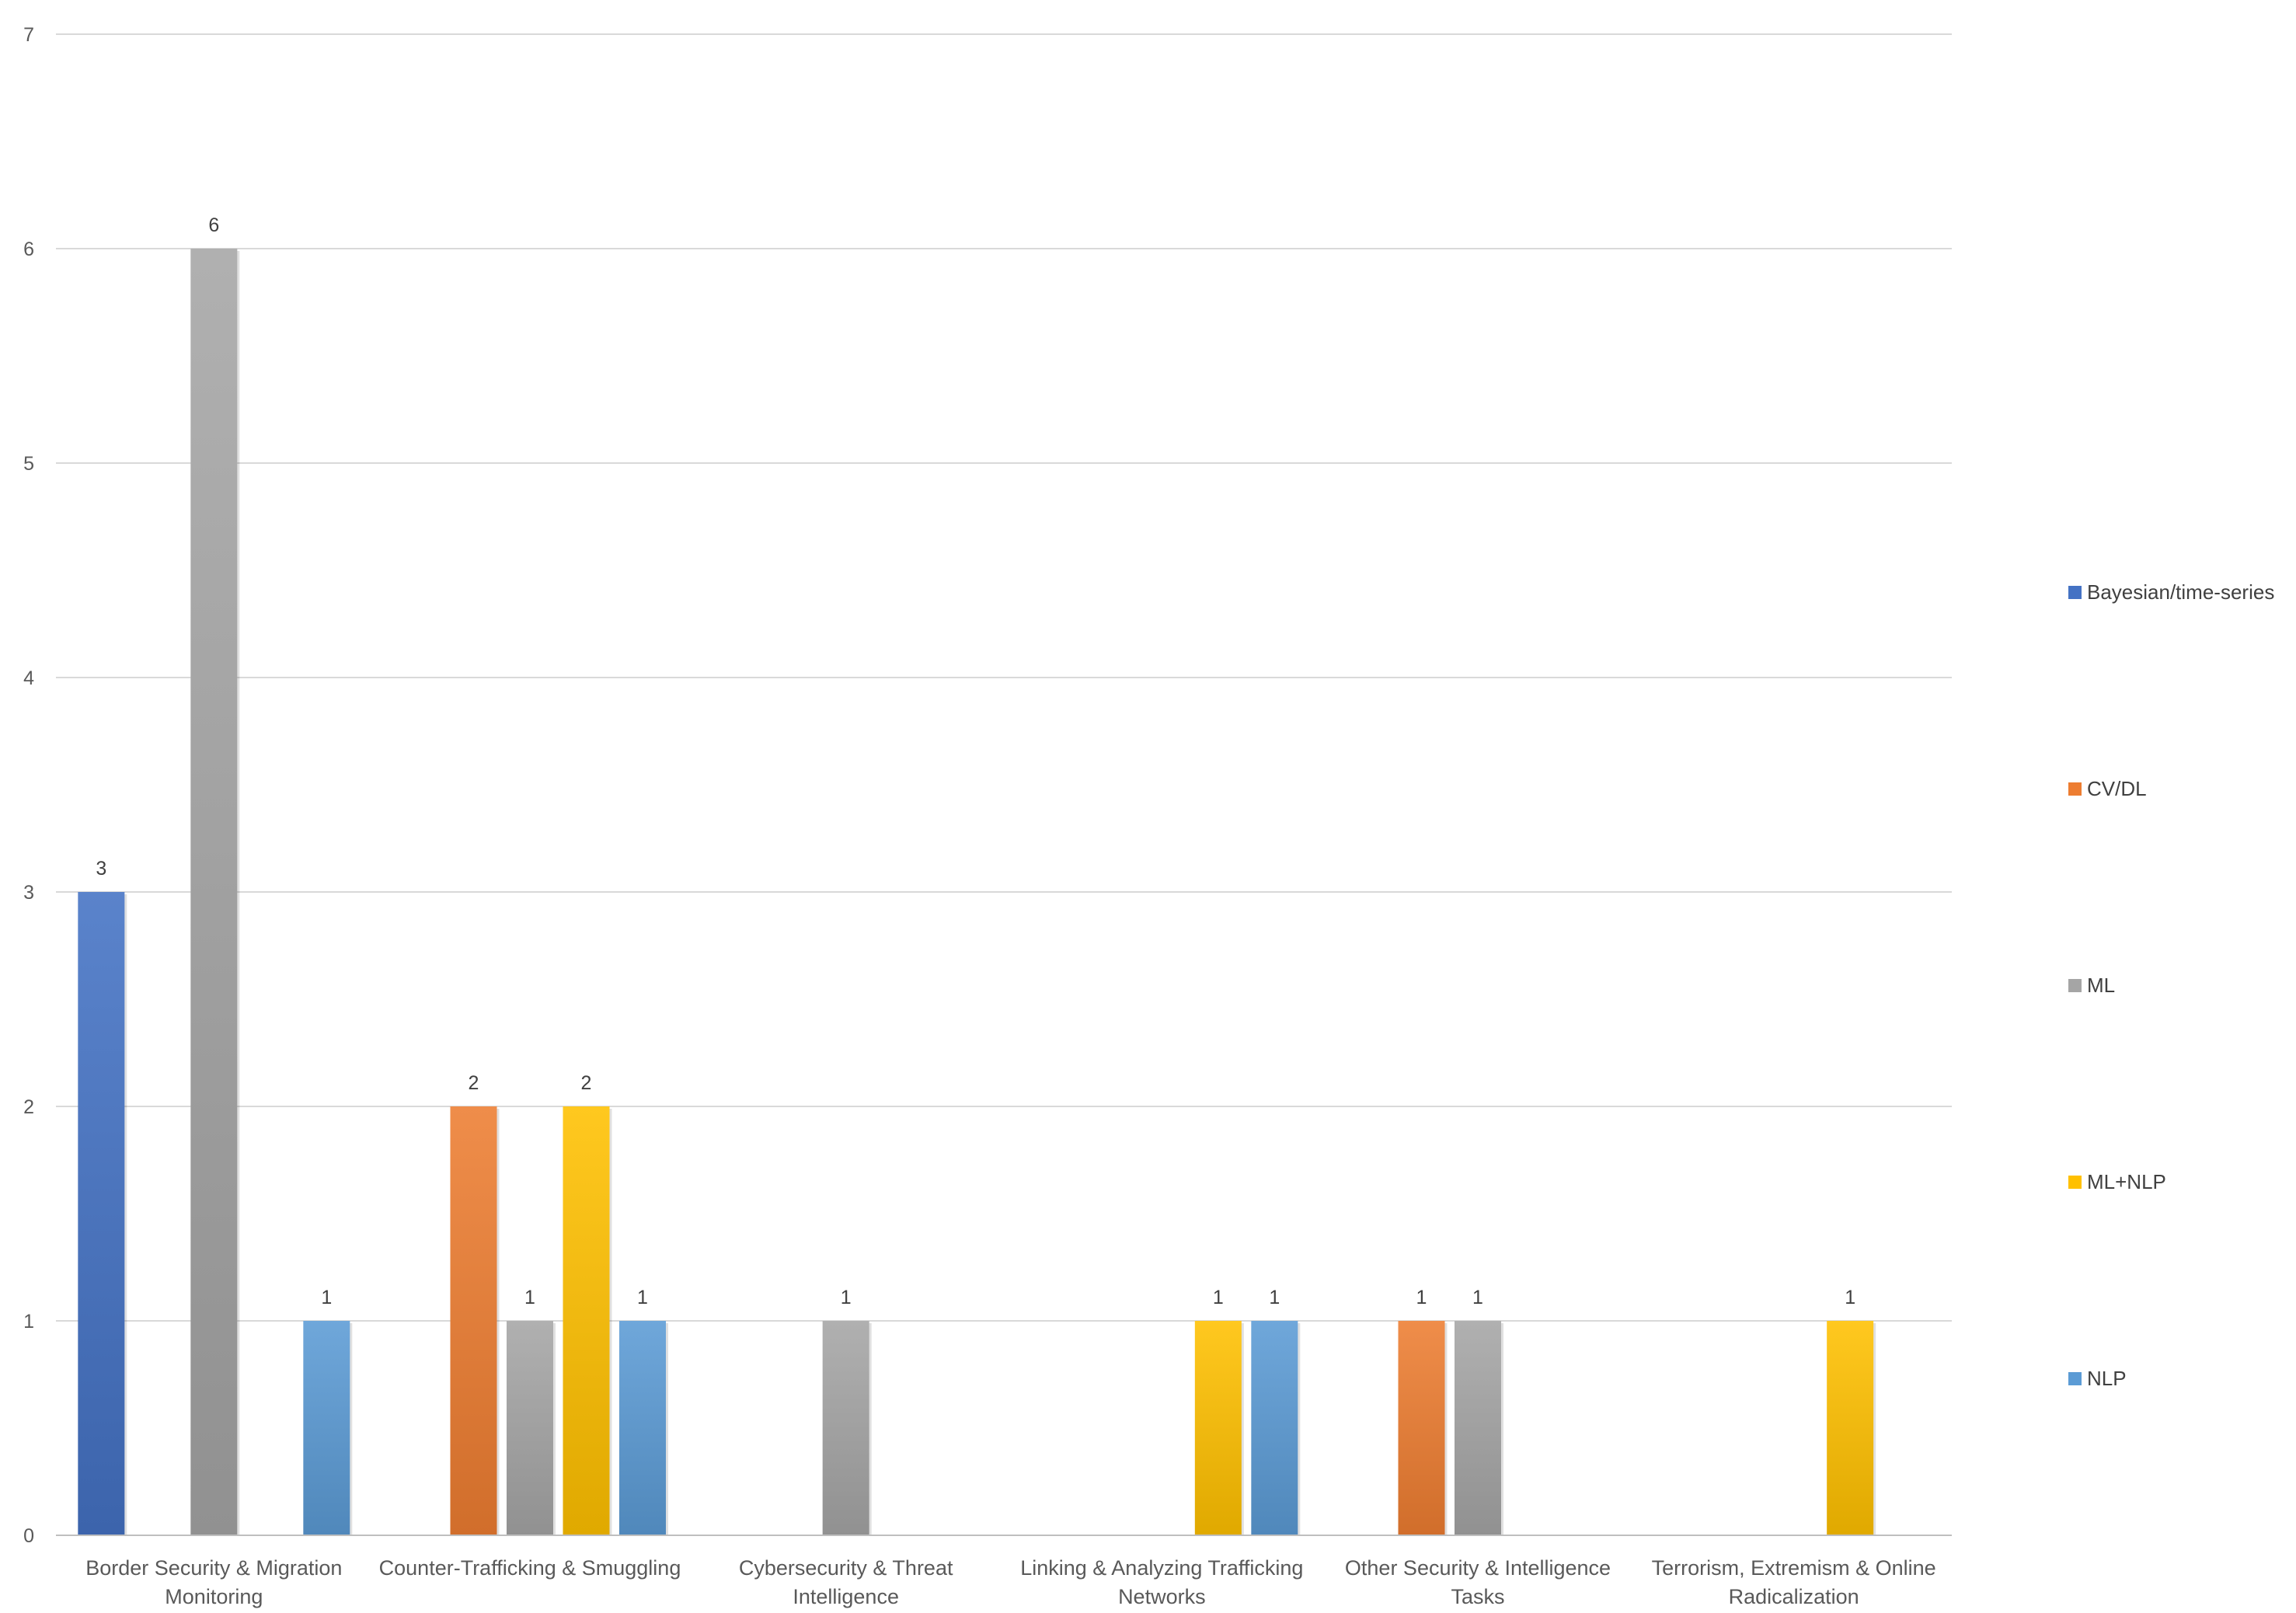 Image resolution: width=2296 pixels, height=1613 pixels. What do you see at coordinates (1477, 1596) in the screenshot?
I see `x-tick-label: Tasks` at bounding box center [1477, 1596].